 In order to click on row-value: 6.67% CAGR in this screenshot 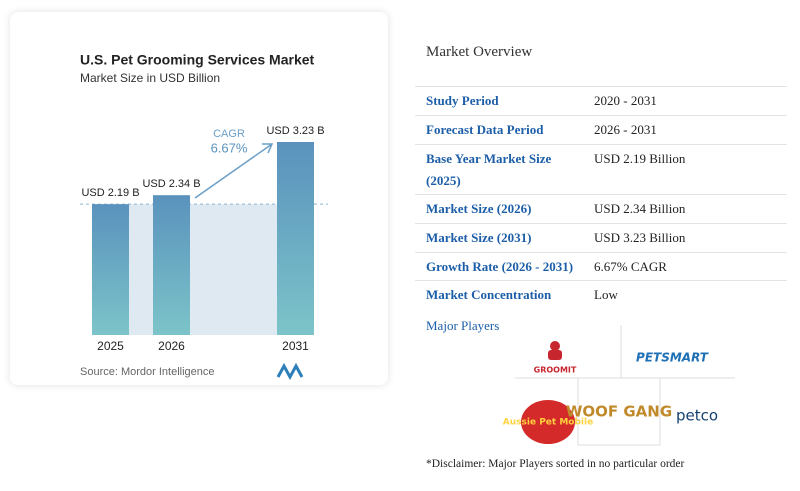, I will do `click(630, 266)`.